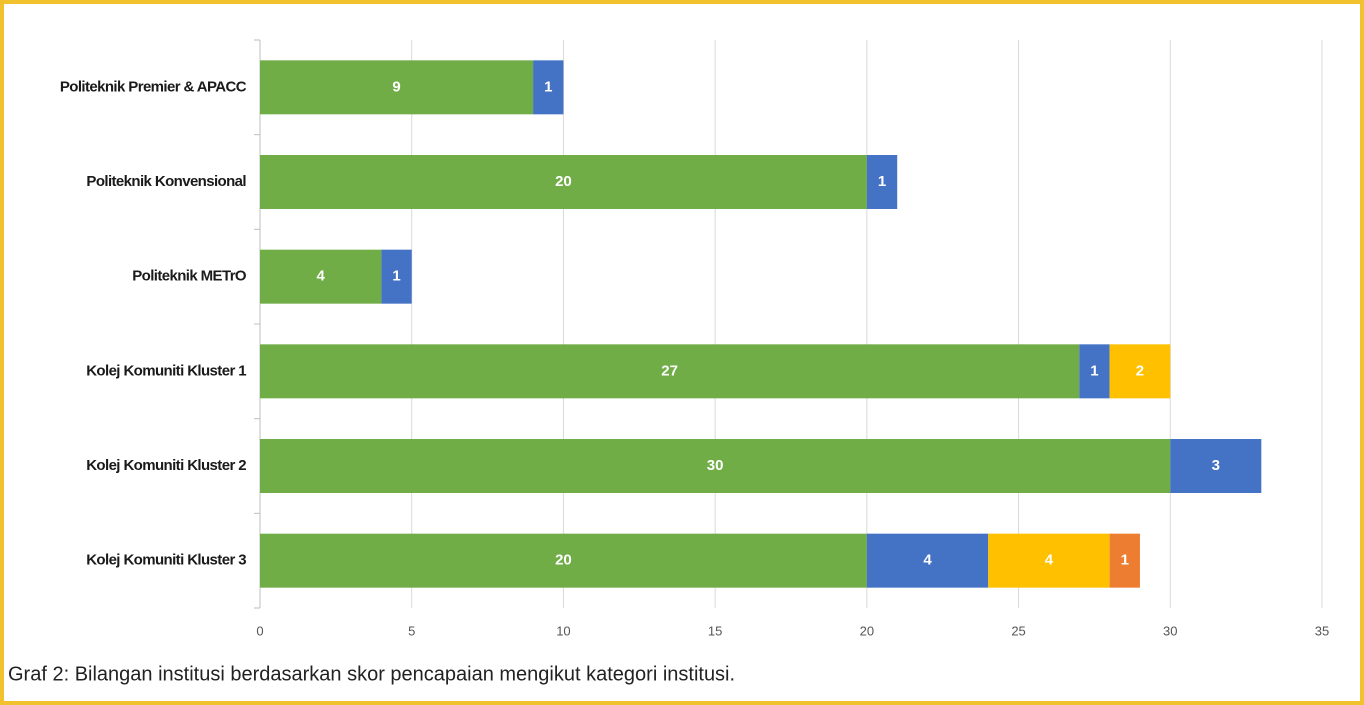  What do you see at coordinates (166, 465) in the screenshot?
I see `y-tick-label: Kolej Komuniti Kluster 2` at bounding box center [166, 465].